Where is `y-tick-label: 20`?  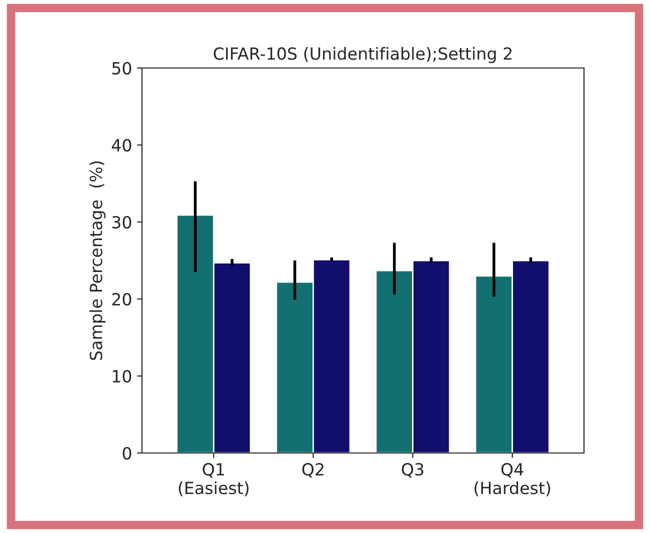
y-tick-label: 20 is located at coordinates (122, 299).